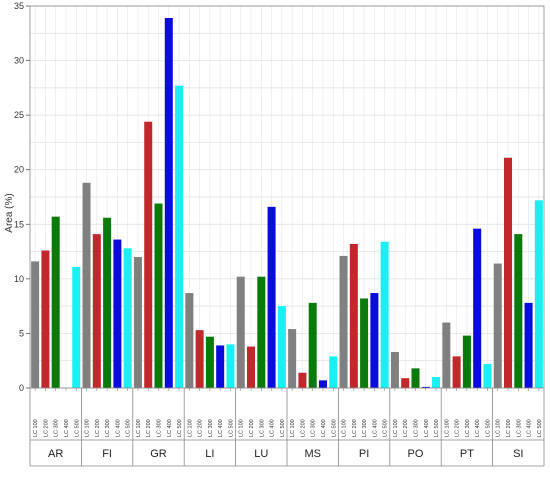 The image size is (550, 499). Describe the element at coordinates (19, 6) in the screenshot. I see `y-tick-label: 35` at that location.